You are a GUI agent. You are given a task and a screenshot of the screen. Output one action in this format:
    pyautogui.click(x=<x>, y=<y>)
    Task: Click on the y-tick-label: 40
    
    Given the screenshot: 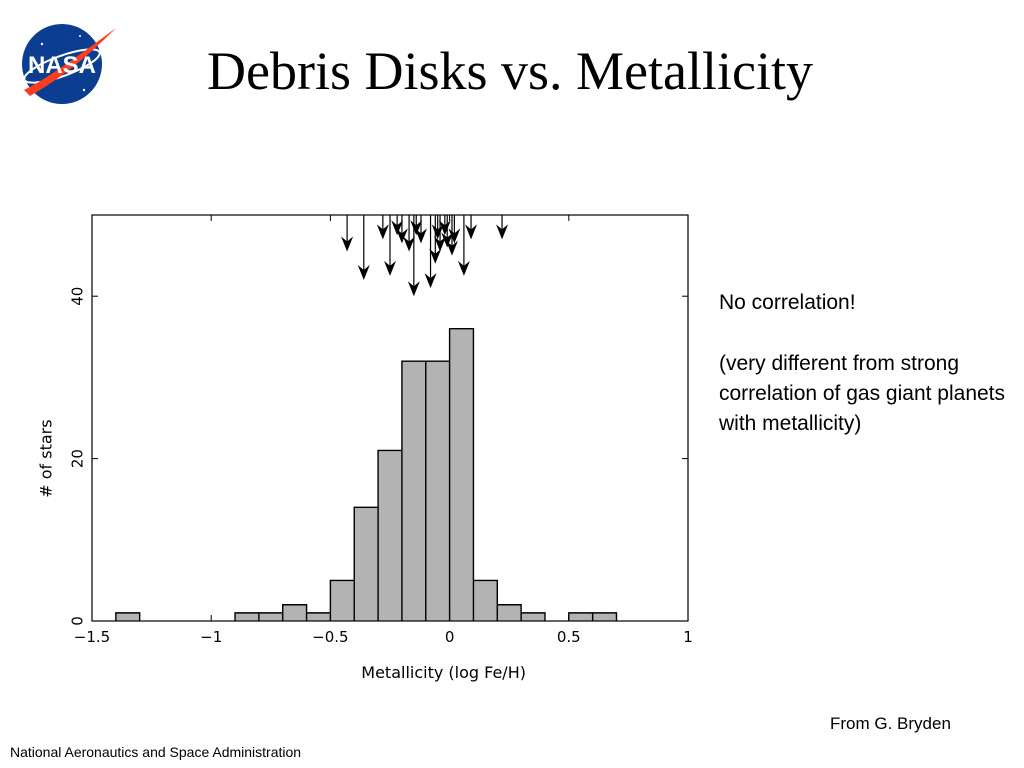 What is the action you would take?
    pyautogui.click(x=78, y=296)
    